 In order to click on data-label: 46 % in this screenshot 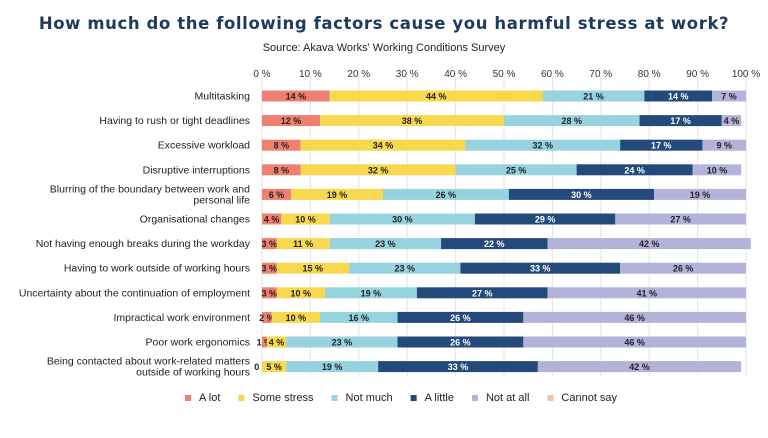, I will do `click(634, 318)`.